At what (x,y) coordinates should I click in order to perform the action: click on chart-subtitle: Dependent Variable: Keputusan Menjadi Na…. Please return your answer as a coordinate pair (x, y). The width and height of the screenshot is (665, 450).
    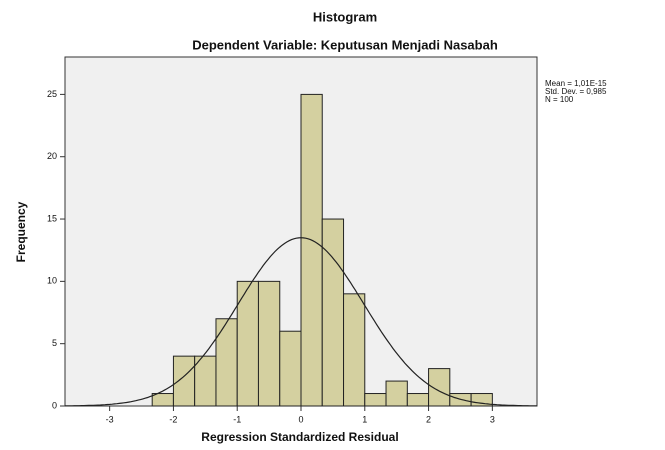
    Looking at the image, I should click on (345, 44).